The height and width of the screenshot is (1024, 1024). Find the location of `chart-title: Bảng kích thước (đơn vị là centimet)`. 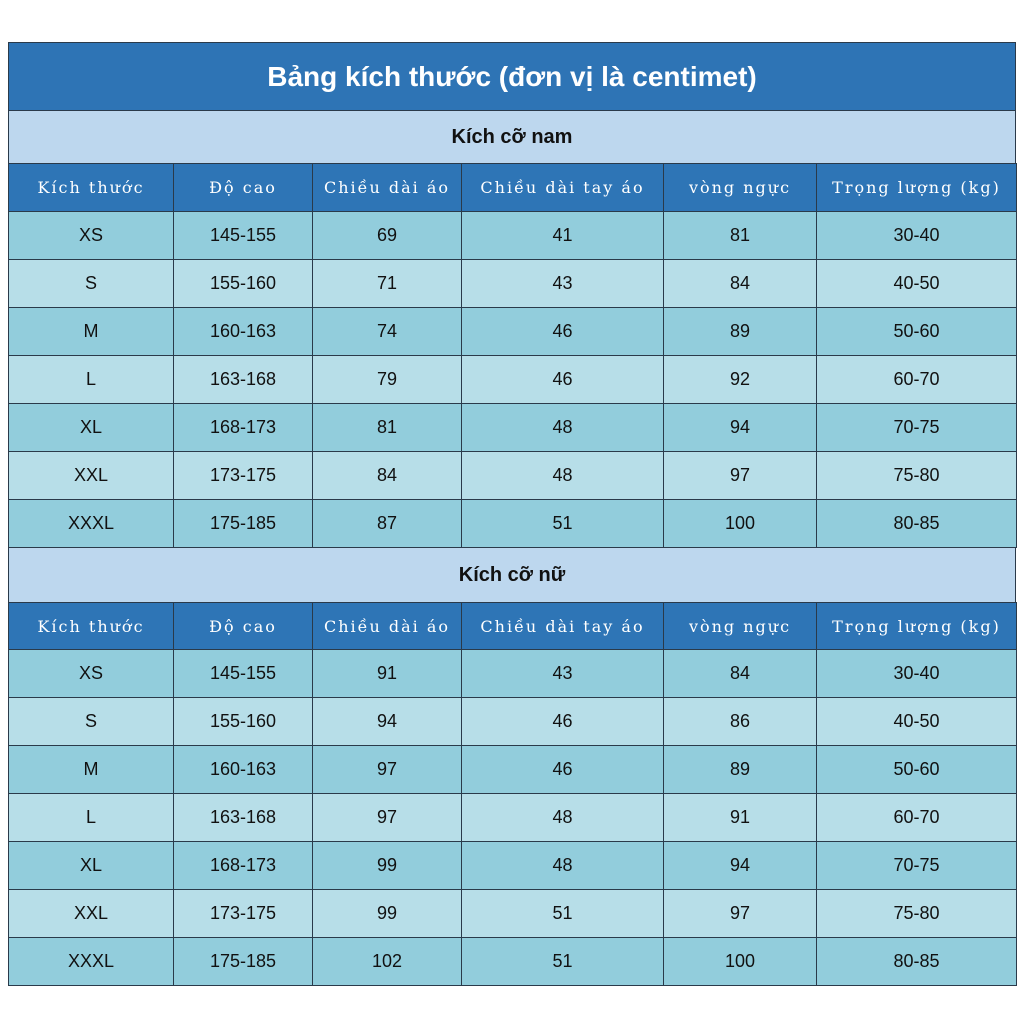

chart-title: Bảng kích thước (đơn vị là centimet) is located at coordinates (512, 76).